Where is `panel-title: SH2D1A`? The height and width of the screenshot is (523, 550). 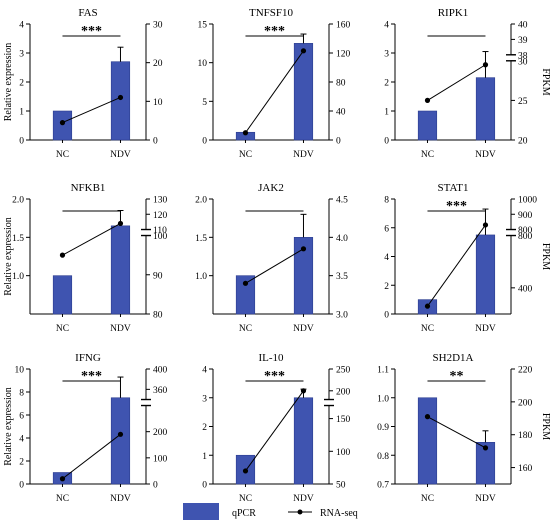 panel-title: SH2D1A is located at coordinates (453, 358).